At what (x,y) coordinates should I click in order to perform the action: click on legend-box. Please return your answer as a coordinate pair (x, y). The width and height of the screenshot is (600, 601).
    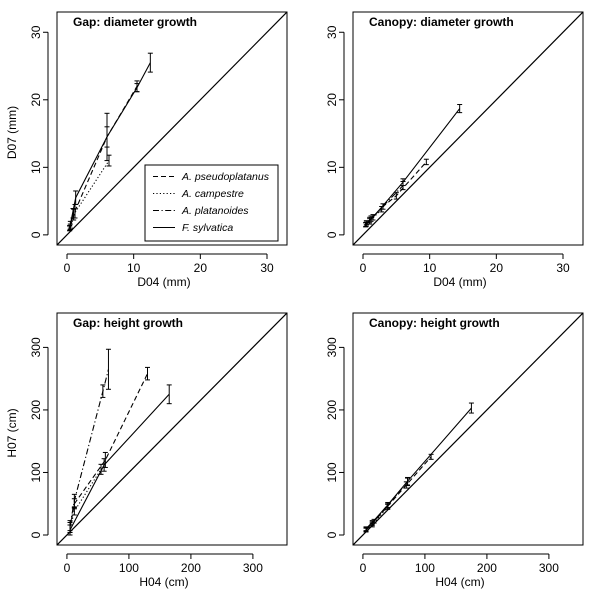
    Looking at the image, I should click on (211, 203).